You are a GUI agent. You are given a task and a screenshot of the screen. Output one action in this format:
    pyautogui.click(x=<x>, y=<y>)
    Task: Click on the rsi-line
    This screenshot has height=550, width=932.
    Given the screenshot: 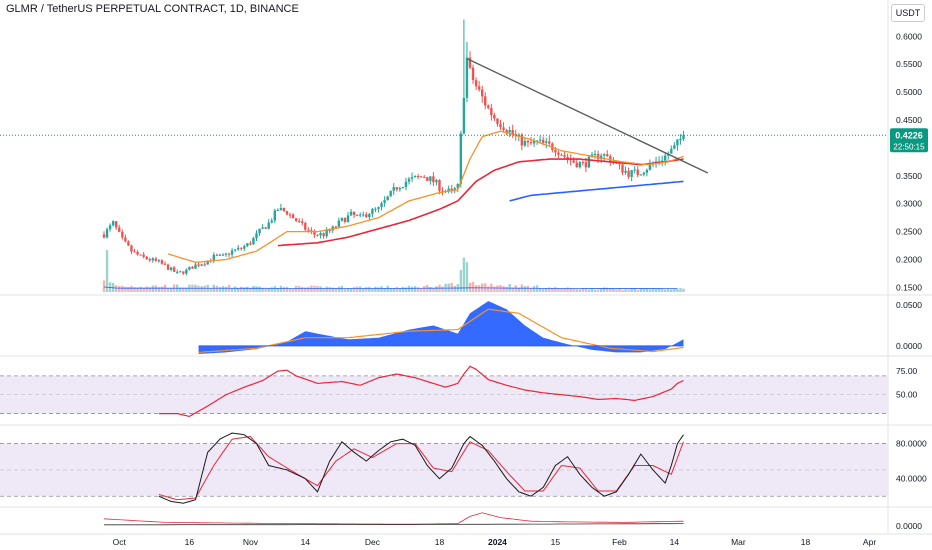 What is the action you would take?
    pyautogui.click(x=421, y=391)
    